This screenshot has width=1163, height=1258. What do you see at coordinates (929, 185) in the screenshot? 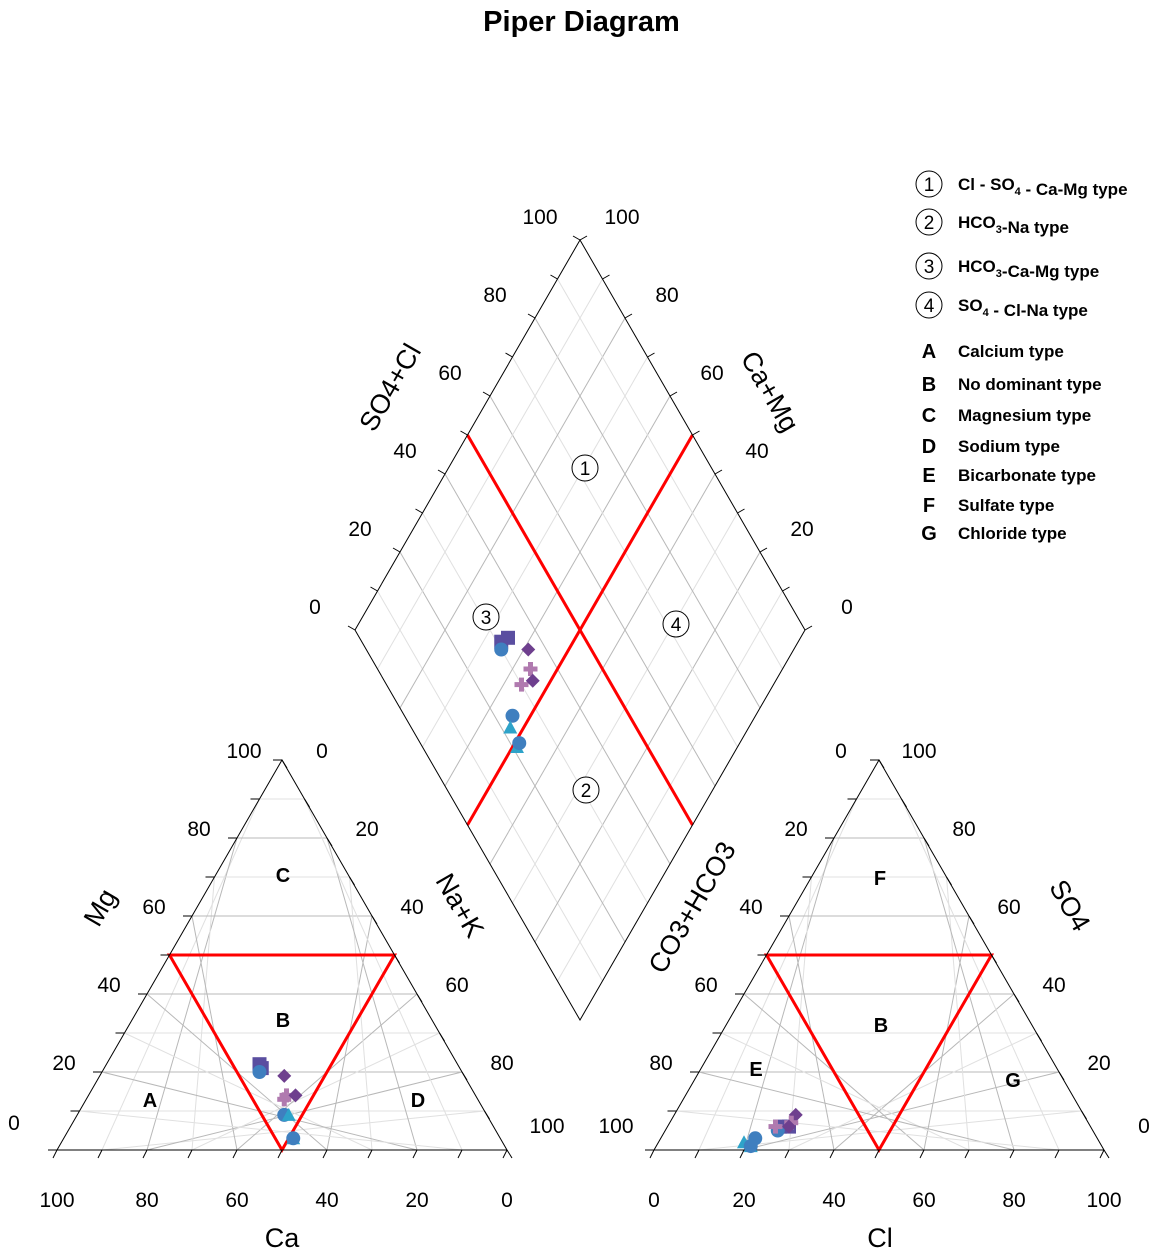
I see `legend-zone-marker-1-number: 1` at bounding box center [929, 185].